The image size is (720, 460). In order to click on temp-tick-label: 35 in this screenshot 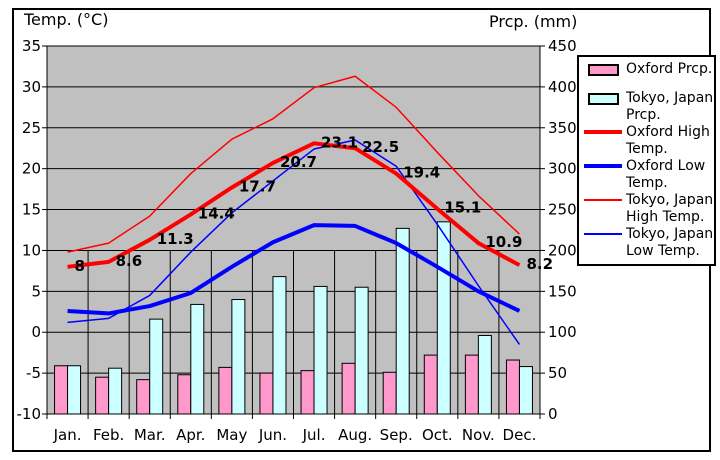, I will do `click(31, 46)`.